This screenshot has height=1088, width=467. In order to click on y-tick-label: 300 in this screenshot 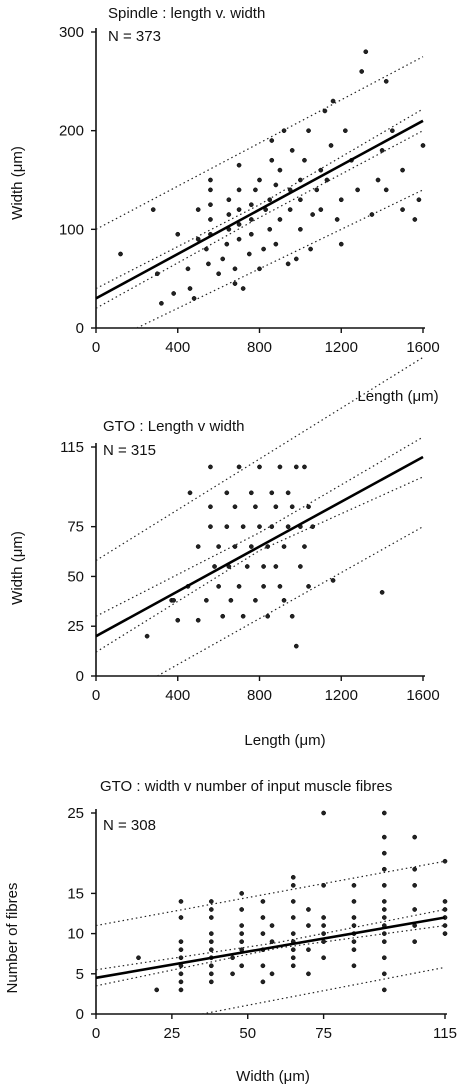, I will do `click(71, 32)`.